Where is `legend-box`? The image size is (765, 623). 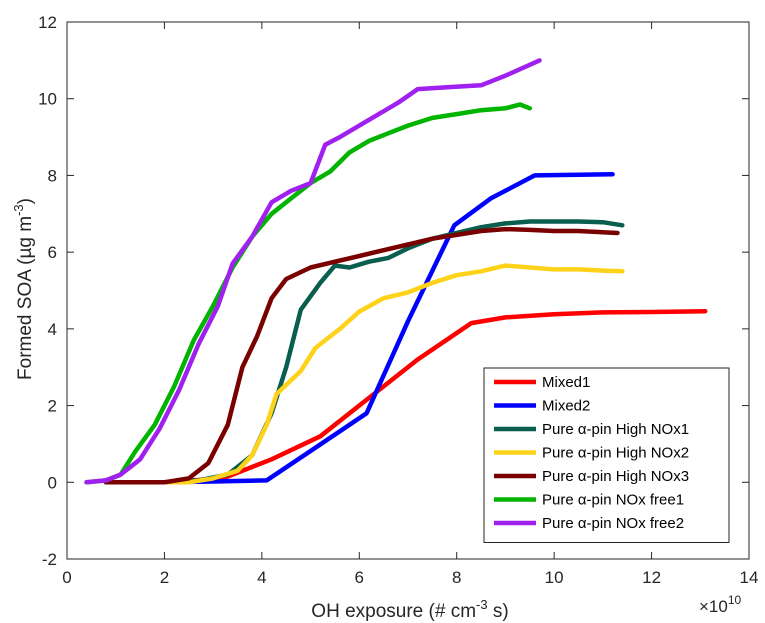 legend-box is located at coordinates (606, 455).